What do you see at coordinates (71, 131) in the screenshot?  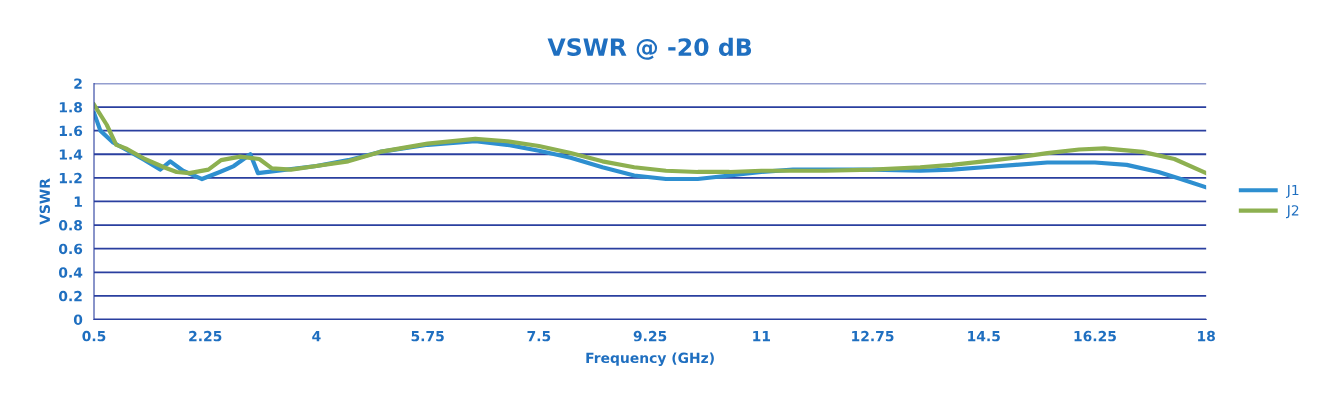 I see `y-tick-label: 1.6` at bounding box center [71, 131].